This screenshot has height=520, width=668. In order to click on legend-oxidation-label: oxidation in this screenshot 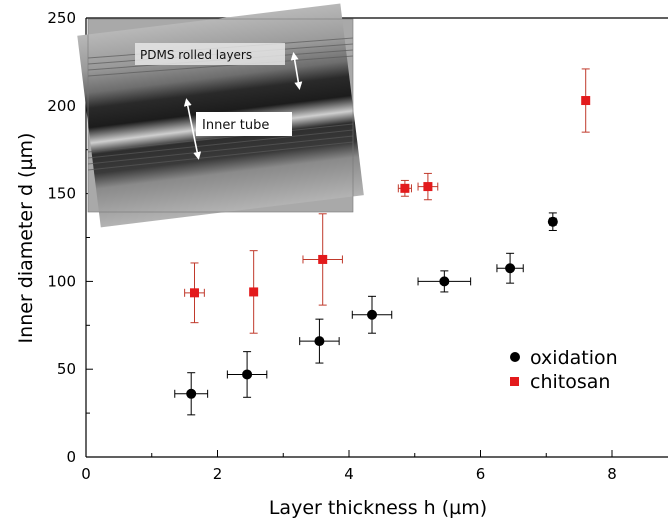, I will do `click(574, 358)`.